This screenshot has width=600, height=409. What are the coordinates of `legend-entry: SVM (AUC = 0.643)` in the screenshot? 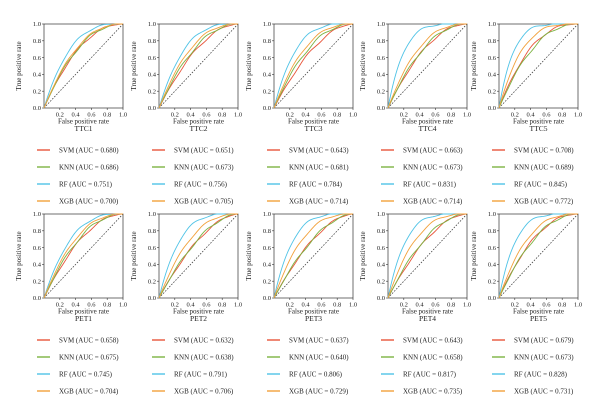 It's located at (319, 150).